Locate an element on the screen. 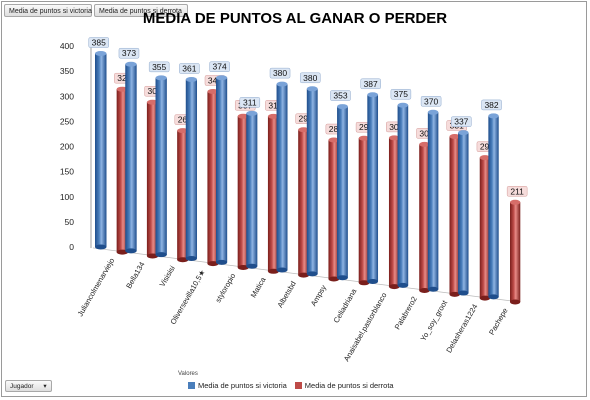 The width and height of the screenshot is (590, 400). data-label-derrota: 325 is located at coordinates (124, 78).